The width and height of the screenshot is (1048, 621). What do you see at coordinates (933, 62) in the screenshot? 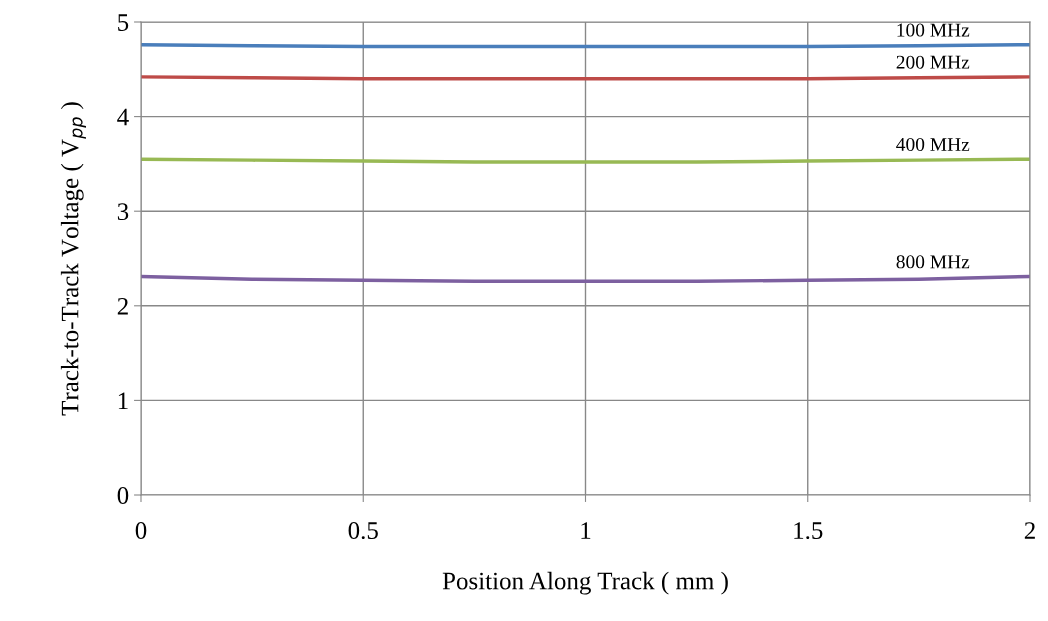
I see `series-label: 200 MHz` at bounding box center [933, 62].